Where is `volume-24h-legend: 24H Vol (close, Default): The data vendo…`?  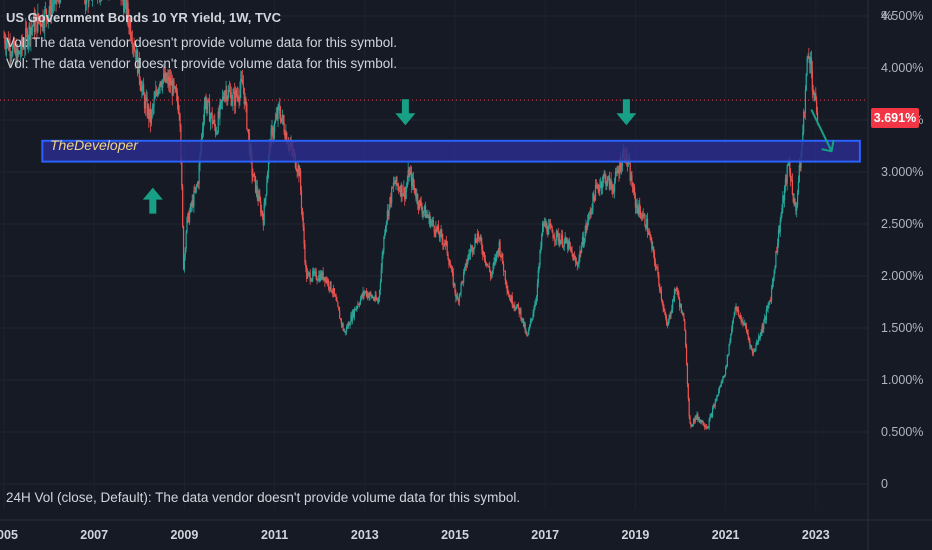
volume-24h-legend: 24H Vol (close, Default): The data vendo… is located at coordinates (263, 497).